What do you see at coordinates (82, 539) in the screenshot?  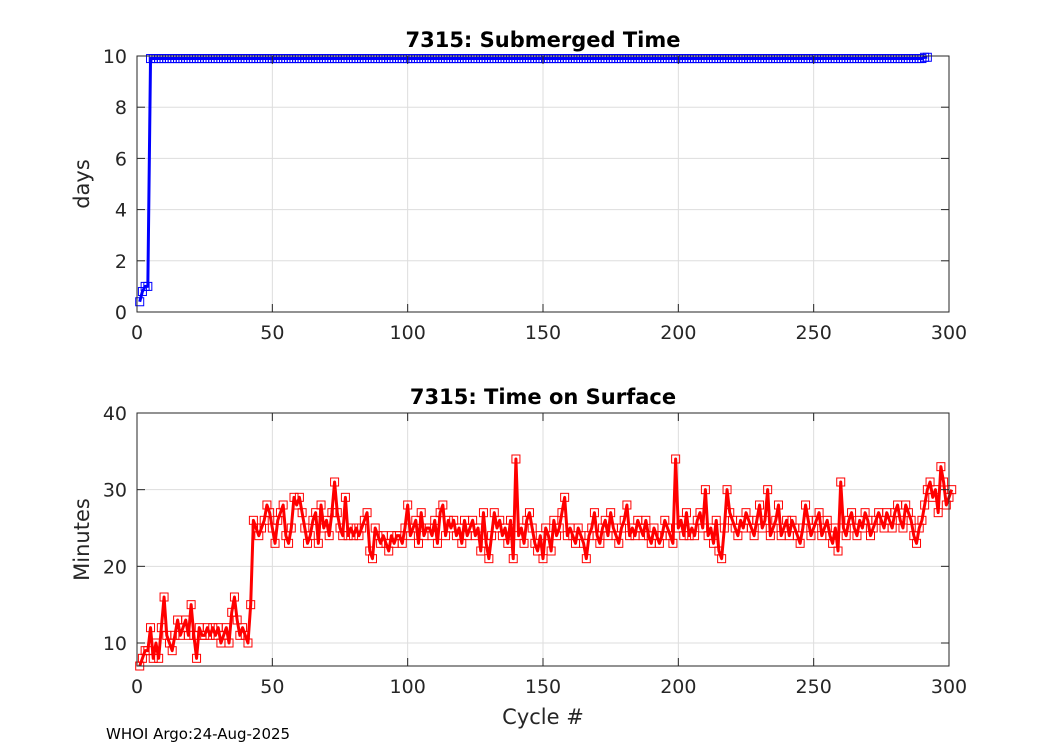 I see `surface-y-axis-label: Minutes` at bounding box center [82, 539].